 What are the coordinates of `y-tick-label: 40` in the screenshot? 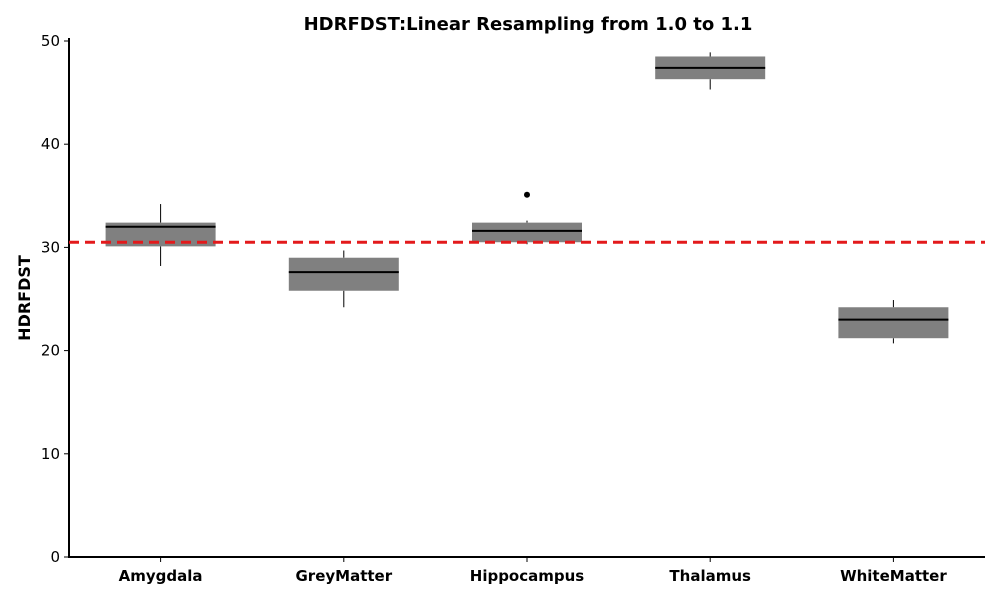 It's located at (50, 144).